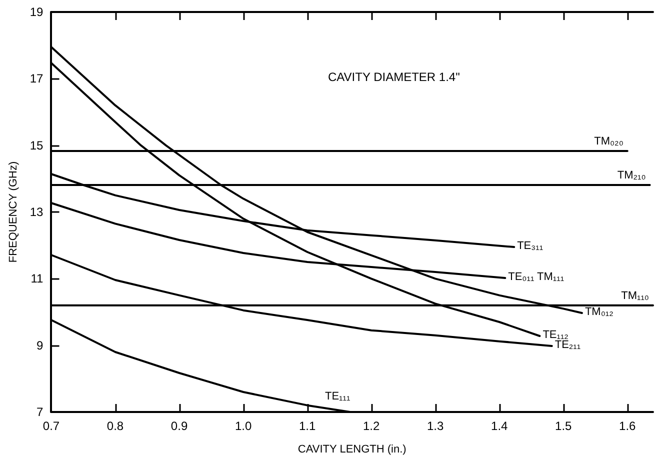 The width and height of the screenshot is (658, 461). I want to click on y-tick-label: 9, so click(40, 345).